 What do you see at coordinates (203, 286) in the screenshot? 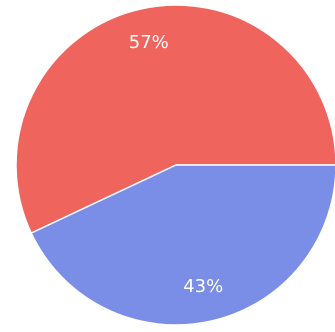
I see `pie-slice-label-2: 43%` at bounding box center [203, 286].